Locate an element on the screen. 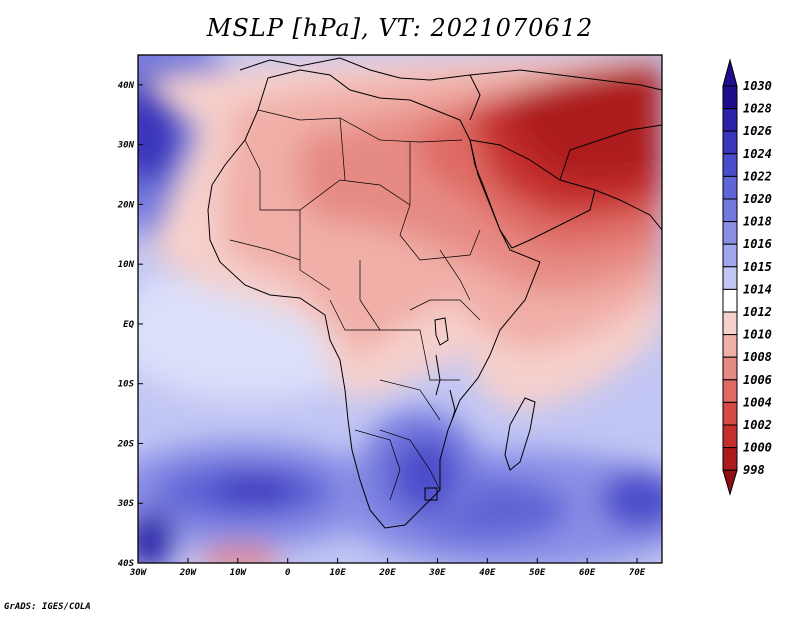 The width and height of the screenshot is (800, 618). x-tick-label: 30W is located at coordinates (138, 573).